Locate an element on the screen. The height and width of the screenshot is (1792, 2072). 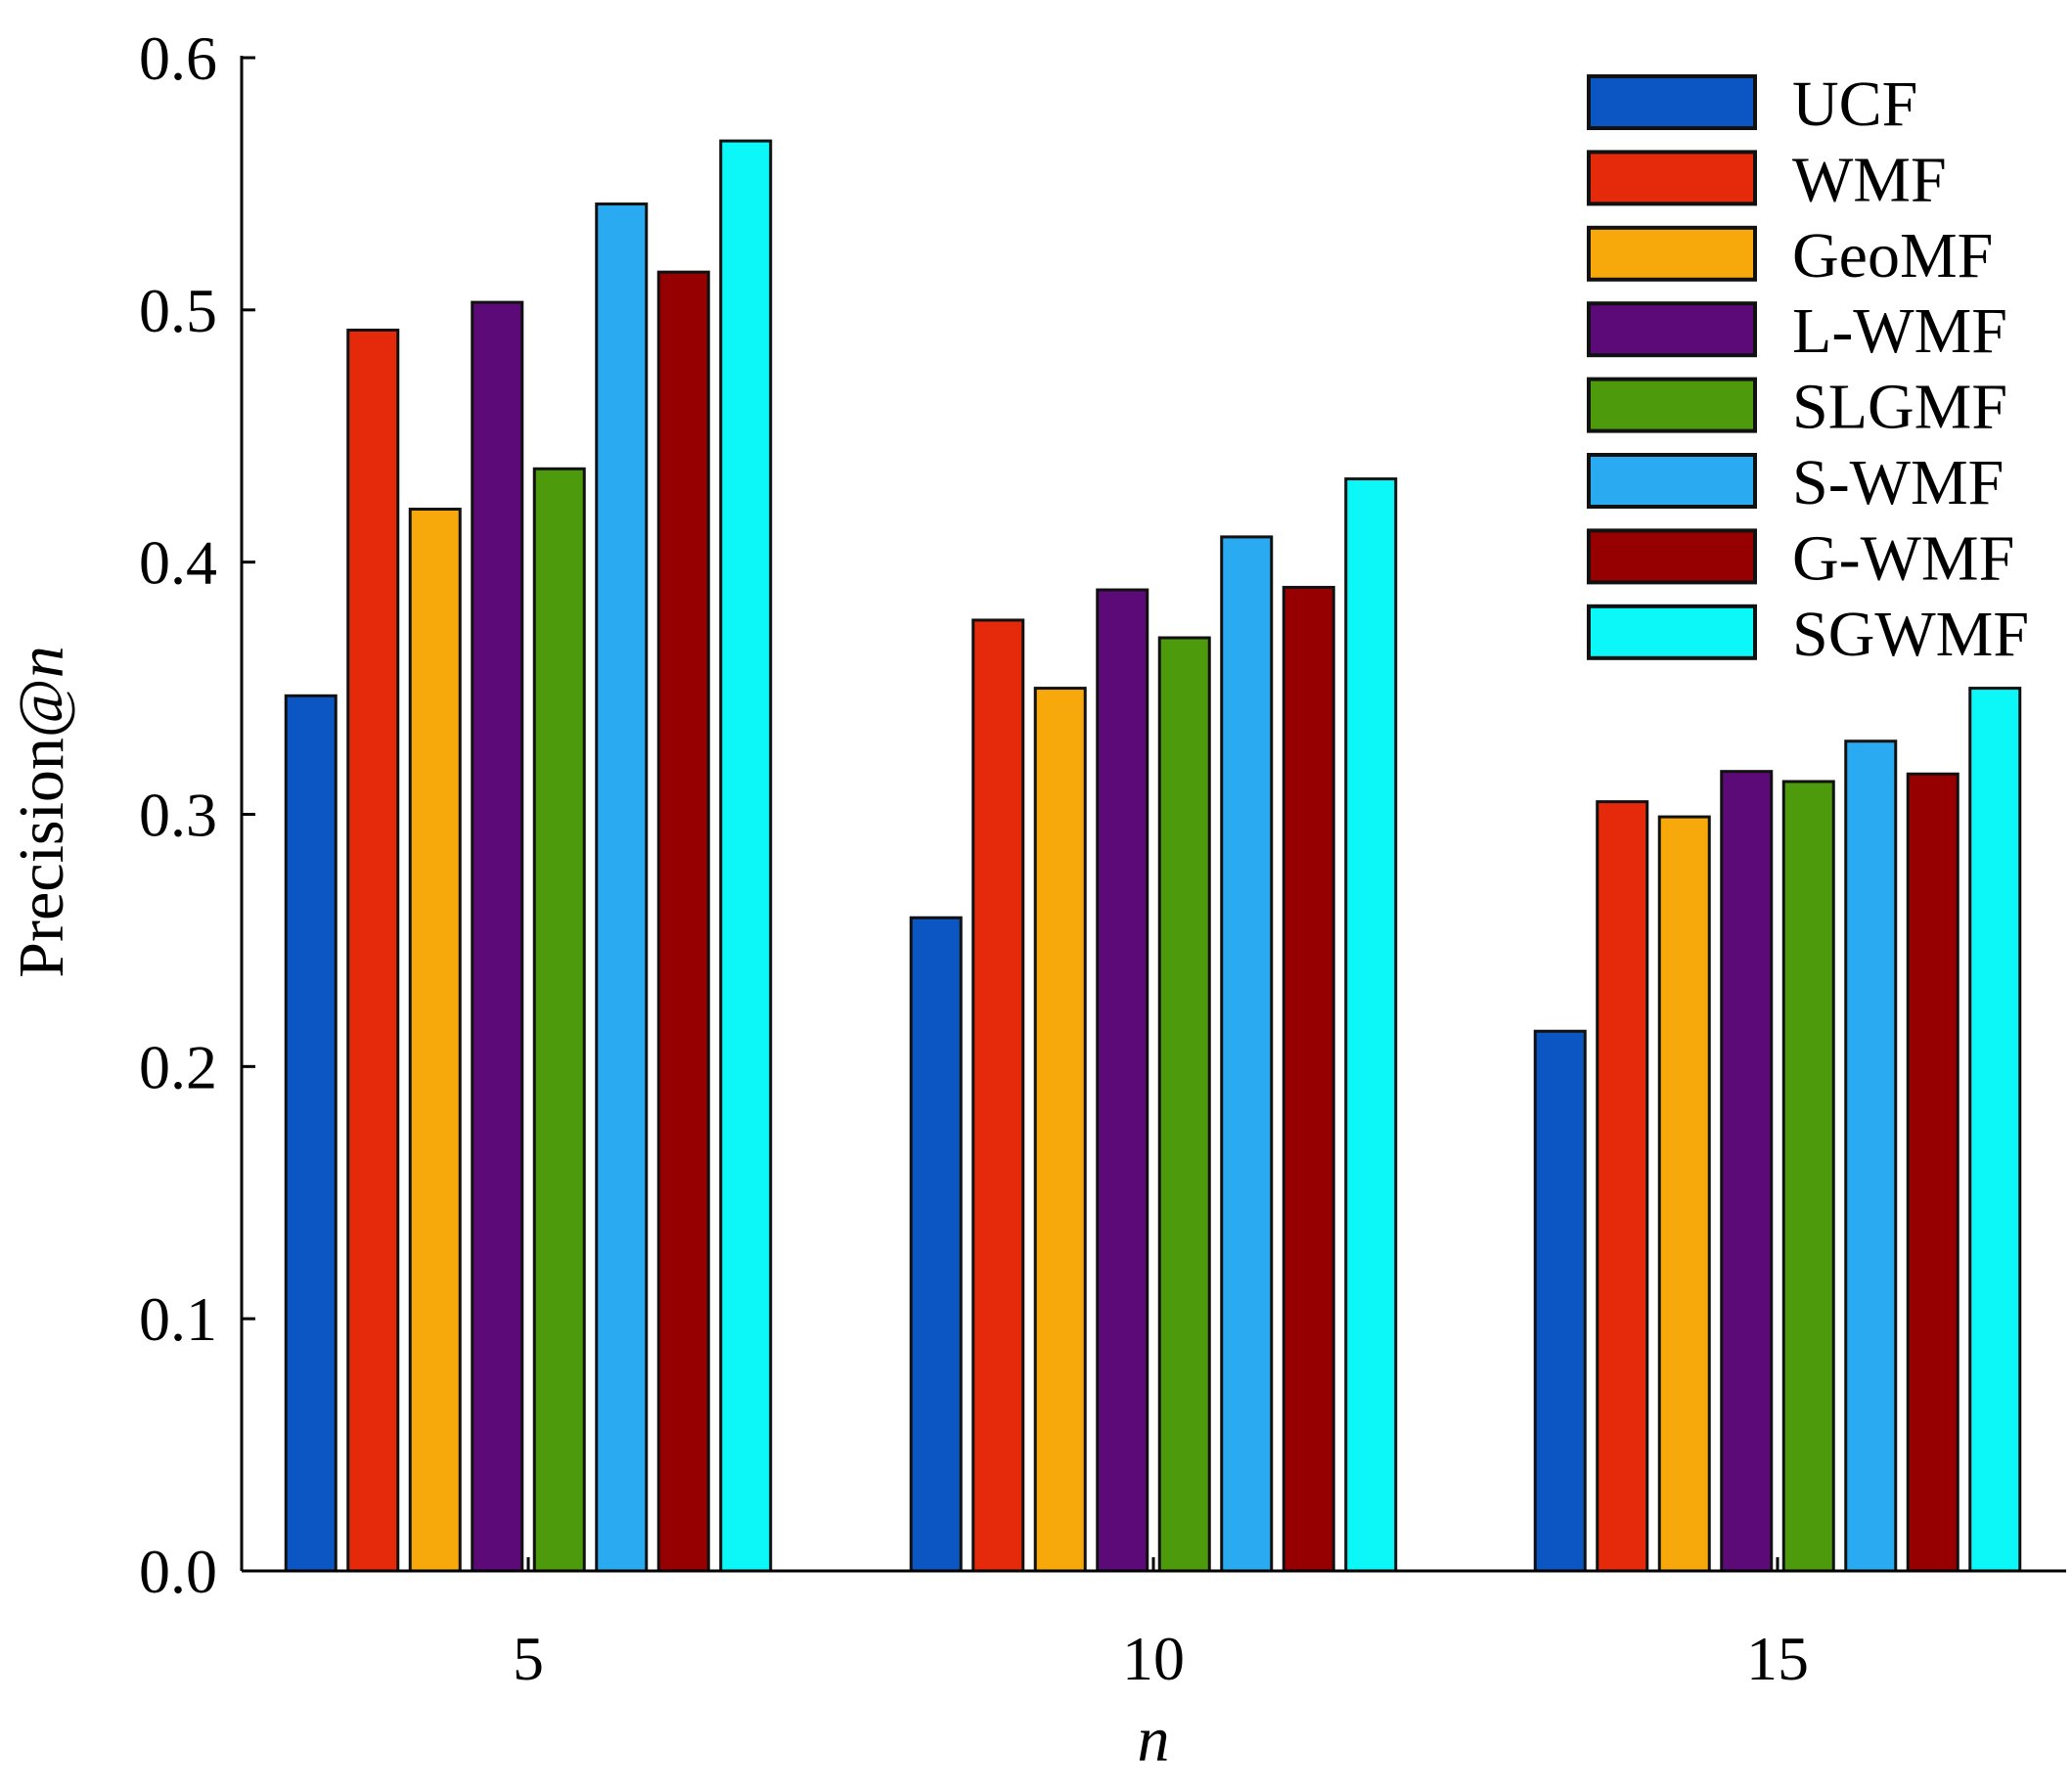
legend-item-GeoMF: GeoMF is located at coordinates (1790, 255).